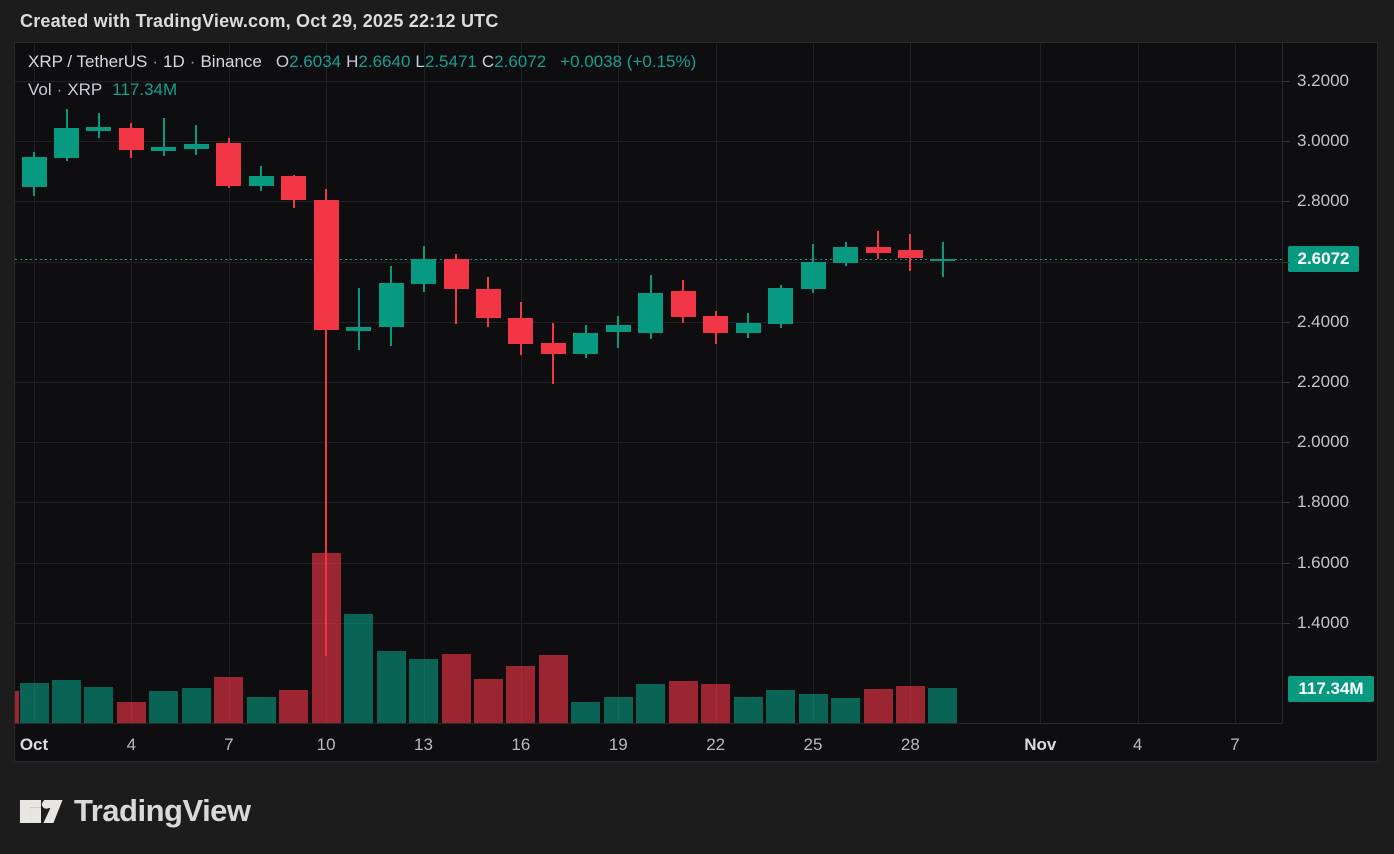 This screenshot has width=1394, height=854. What do you see at coordinates (362, 94) in the screenshot?
I see `legend-volume-row: Vol · XRP 117.34M` at bounding box center [362, 94].